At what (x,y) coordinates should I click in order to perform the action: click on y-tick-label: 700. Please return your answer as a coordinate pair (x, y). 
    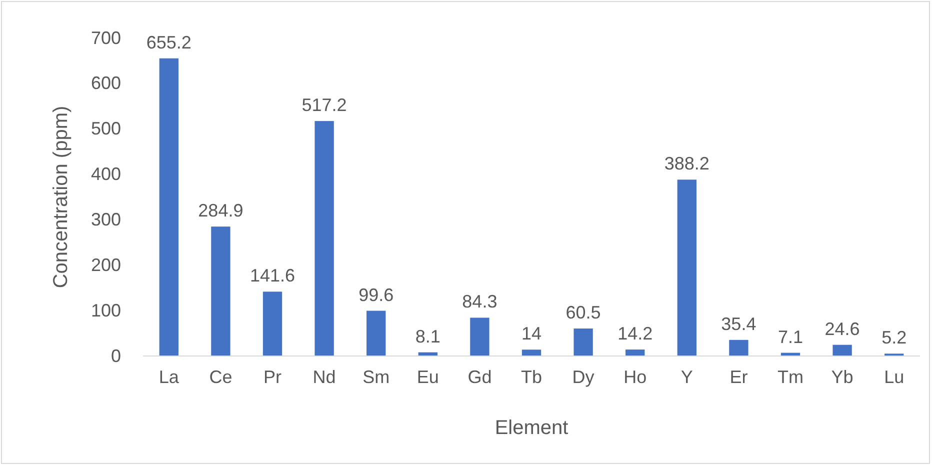
    Looking at the image, I should click on (105, 38).